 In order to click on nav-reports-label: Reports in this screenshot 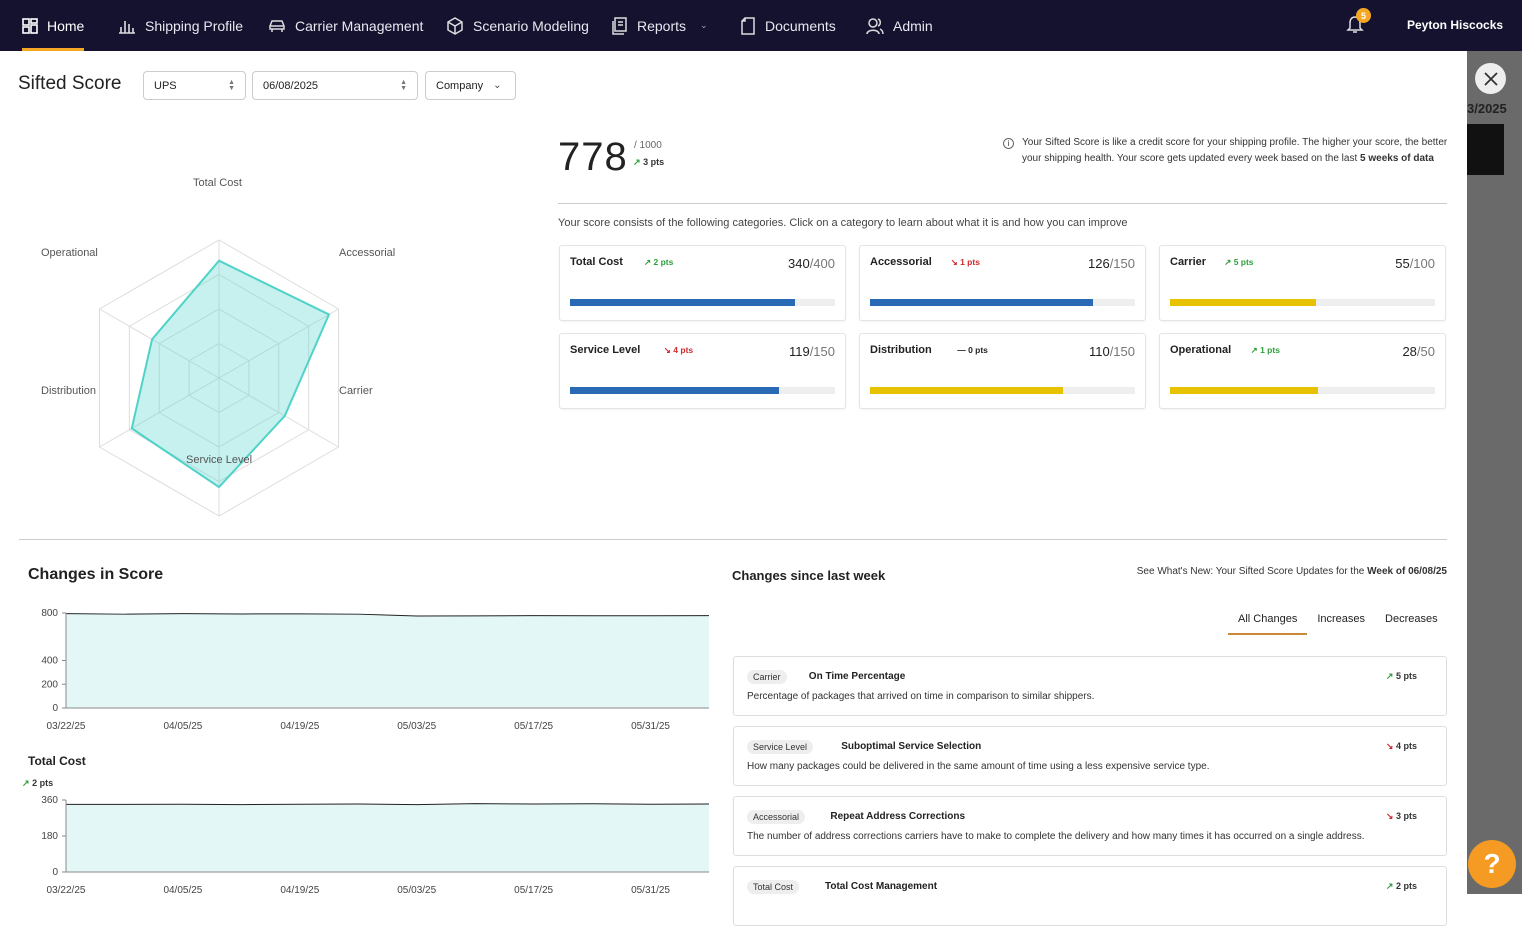, I will do `click(662, 25)`.